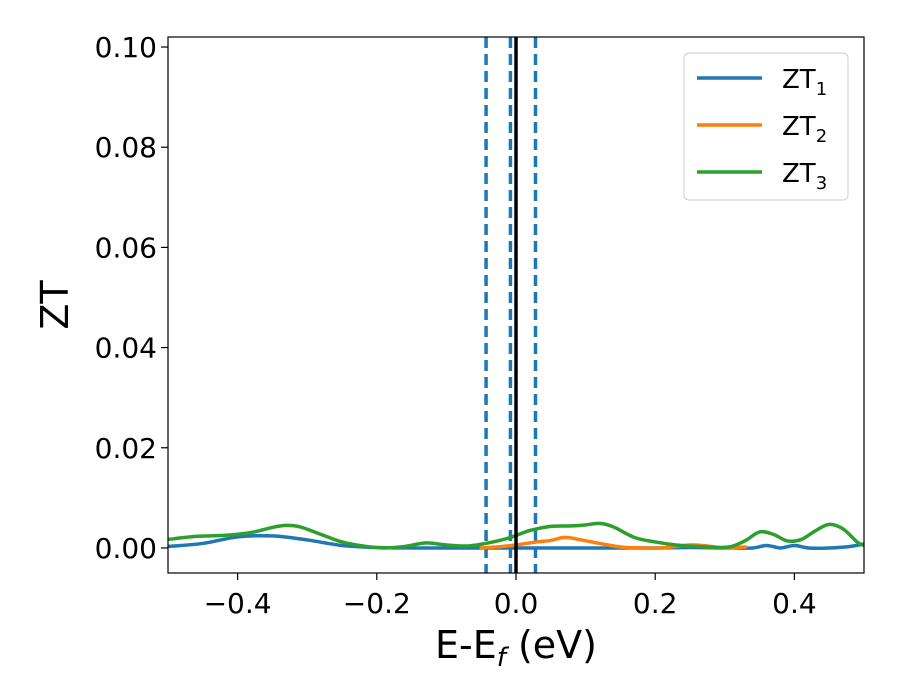  What do you see at coordinates (126, 548) in the screenshot?
I see `y-tick-label: 0.00` at bounding box center [126, 548].